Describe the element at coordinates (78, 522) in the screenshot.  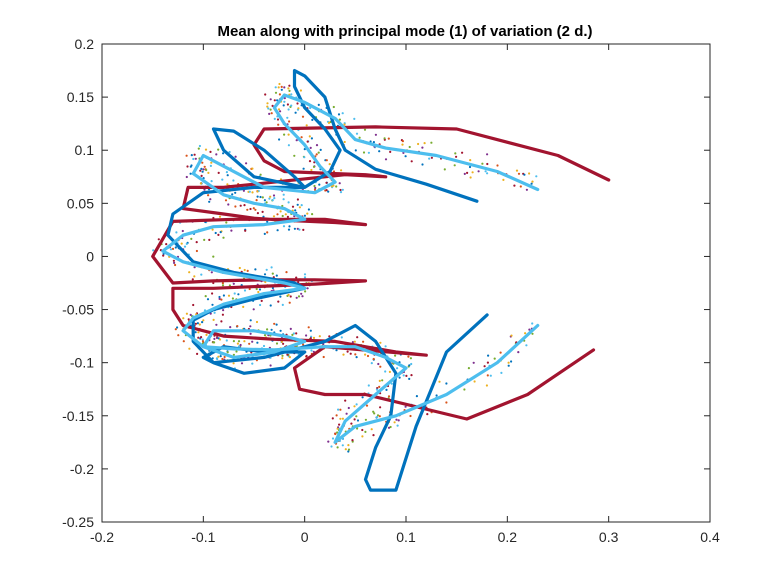
I see `y-tick-label: -0.25` at that location.